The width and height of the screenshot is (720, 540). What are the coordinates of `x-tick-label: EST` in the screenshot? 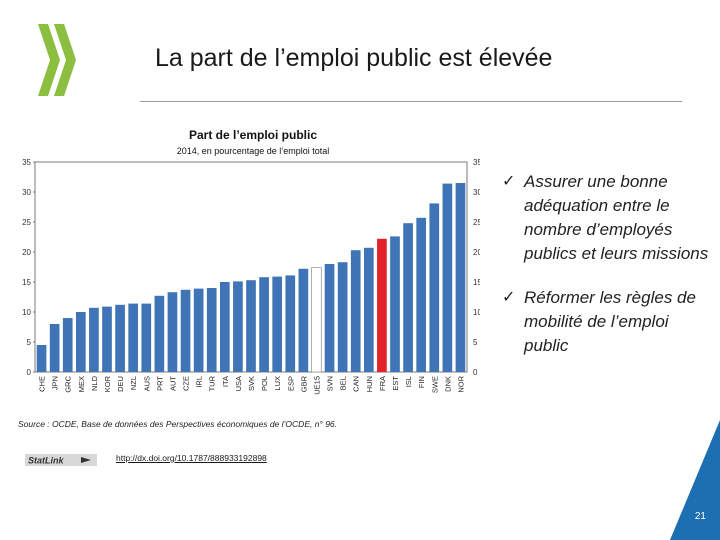 It's located at (395, 383).